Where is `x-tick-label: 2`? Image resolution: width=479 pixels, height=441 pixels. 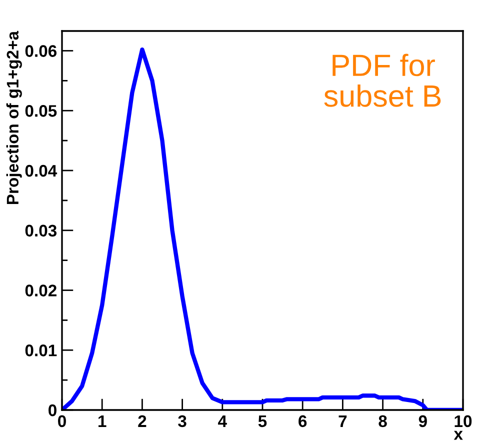 x-tick-label: 2 is located at coordinates (142, 421).